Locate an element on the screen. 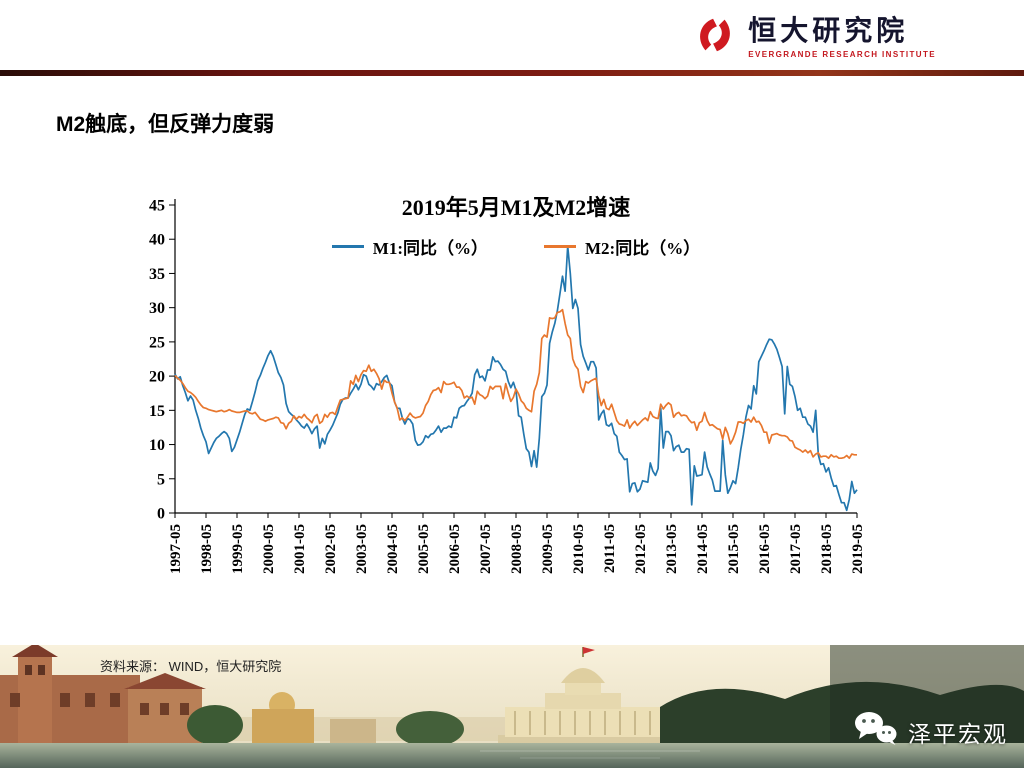 Image resolution: width=1024 pixels, height=768 pixels. chart-title: 2019年5月M1及M2增速 is located at coordinates (516, 207).